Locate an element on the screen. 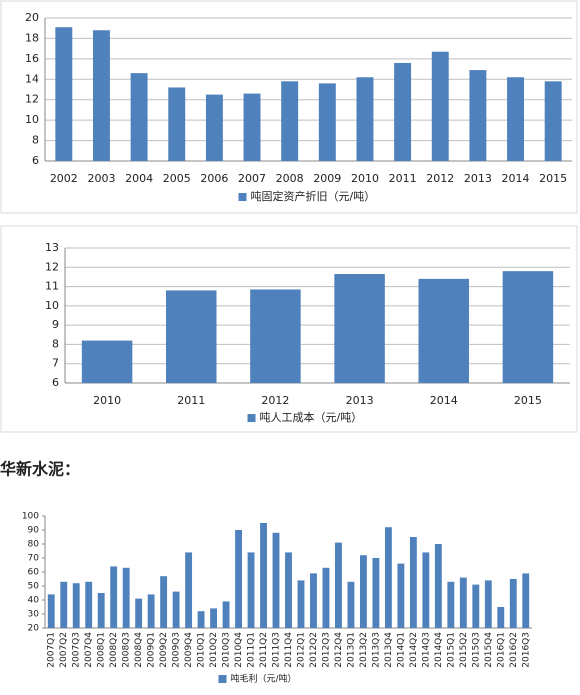 The width and height of the screenshot is (580, 695). x-tick-label: 2009 is located at coordinates (327, 178).